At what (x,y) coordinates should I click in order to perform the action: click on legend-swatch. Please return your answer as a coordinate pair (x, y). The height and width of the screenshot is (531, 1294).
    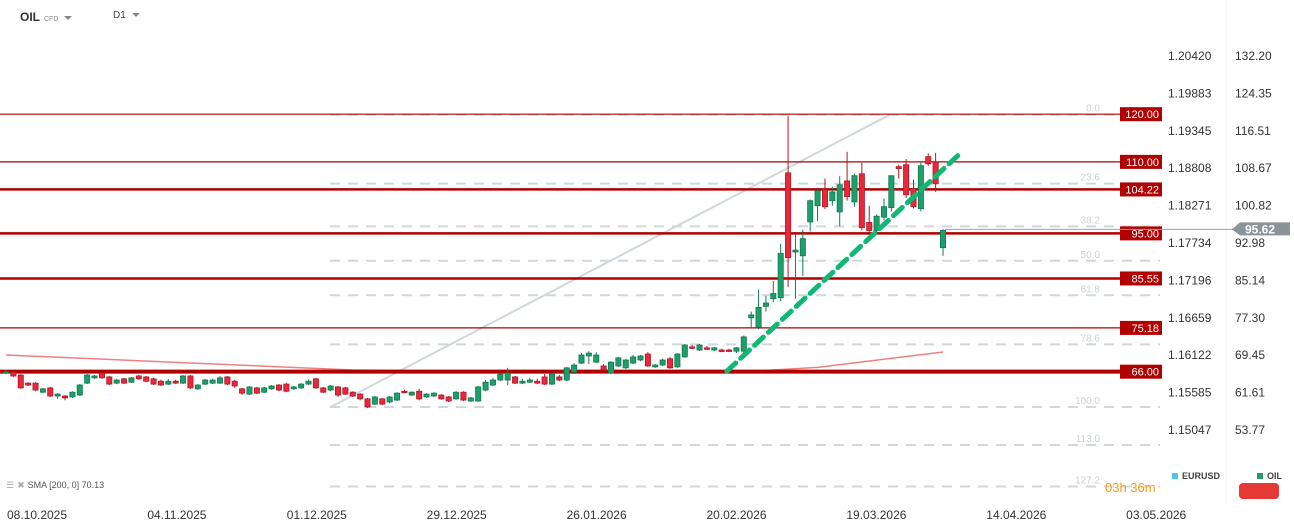
    Looking at the image, I should click on (1175, 476).